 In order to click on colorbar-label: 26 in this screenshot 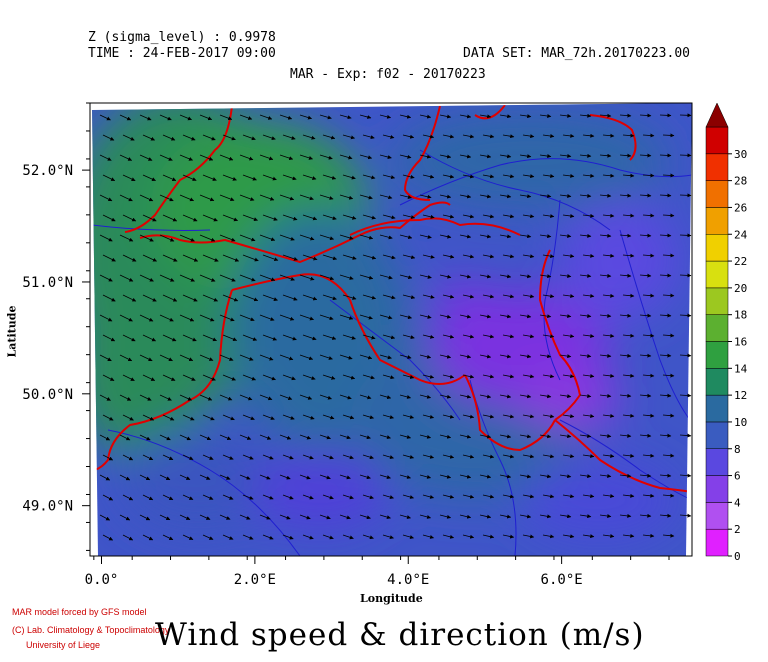, I will do `click(740, 207)`.